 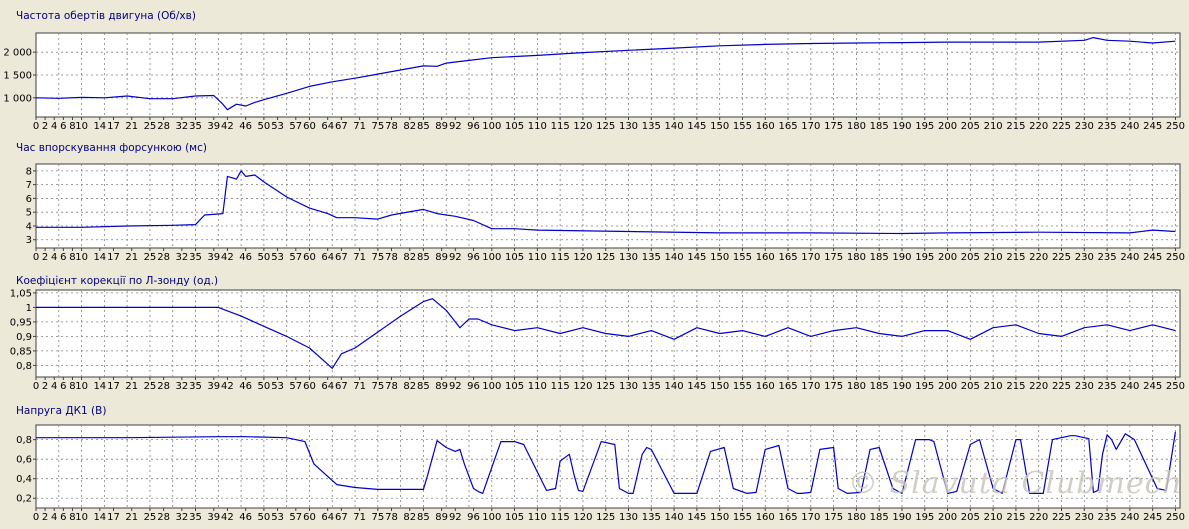 I want to click on x-tick-label: 175, so click(x=833, y=126).